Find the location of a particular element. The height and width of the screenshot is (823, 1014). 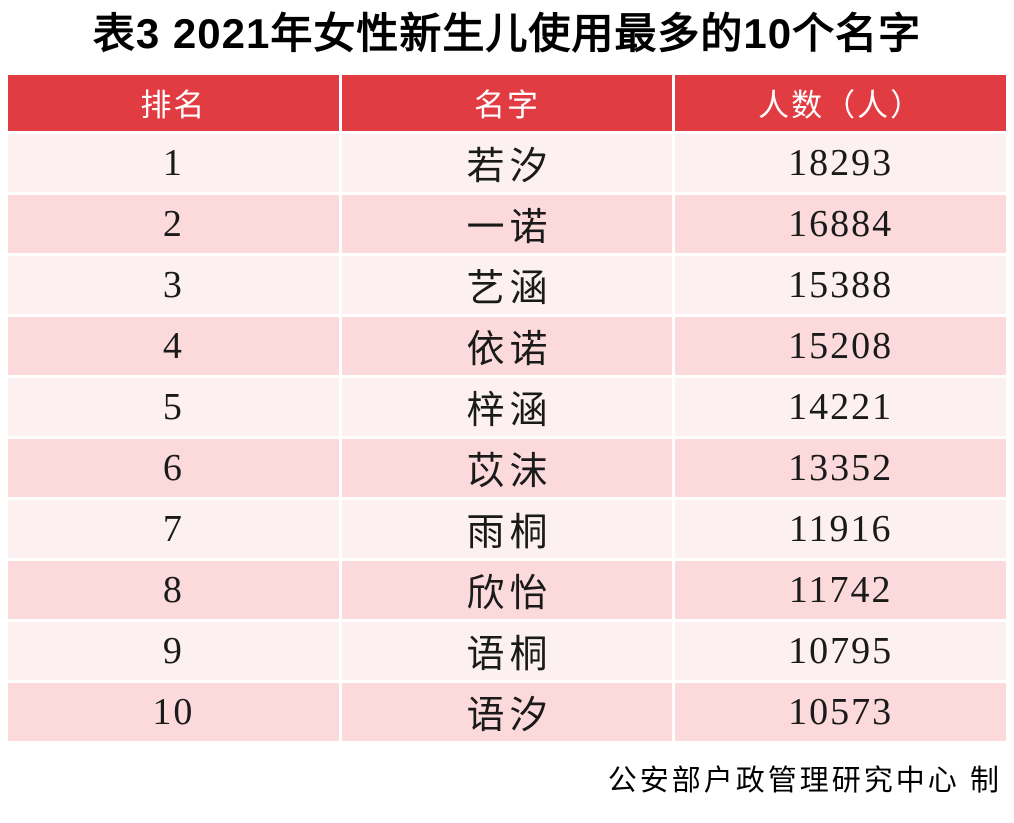

rank-cell: 9 is located at coordinates (173, 650).